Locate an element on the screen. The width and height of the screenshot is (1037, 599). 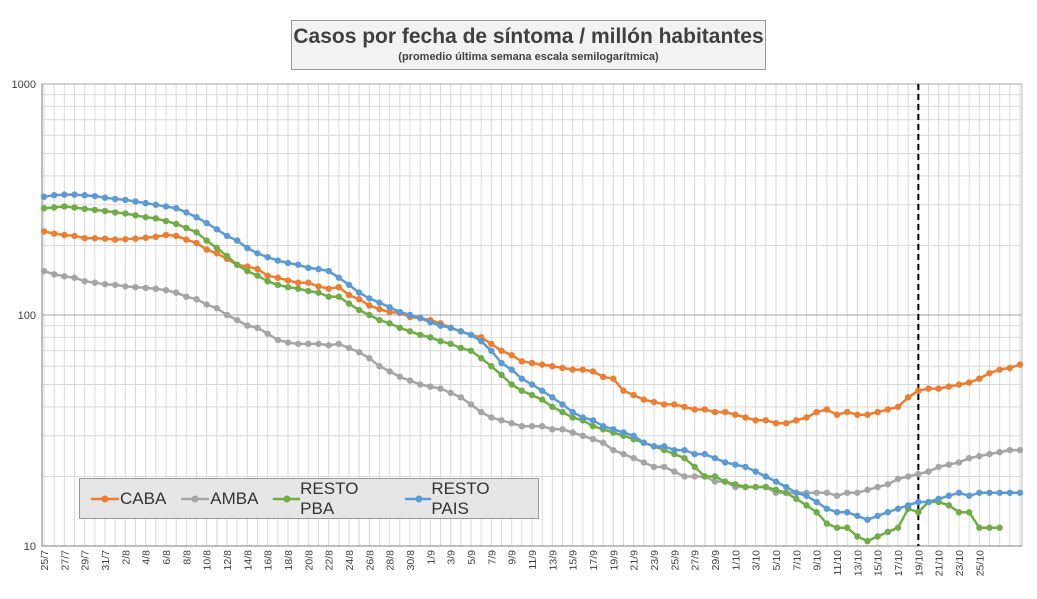
x-tick-label: 9/10 is located at coordinates (818, 560).